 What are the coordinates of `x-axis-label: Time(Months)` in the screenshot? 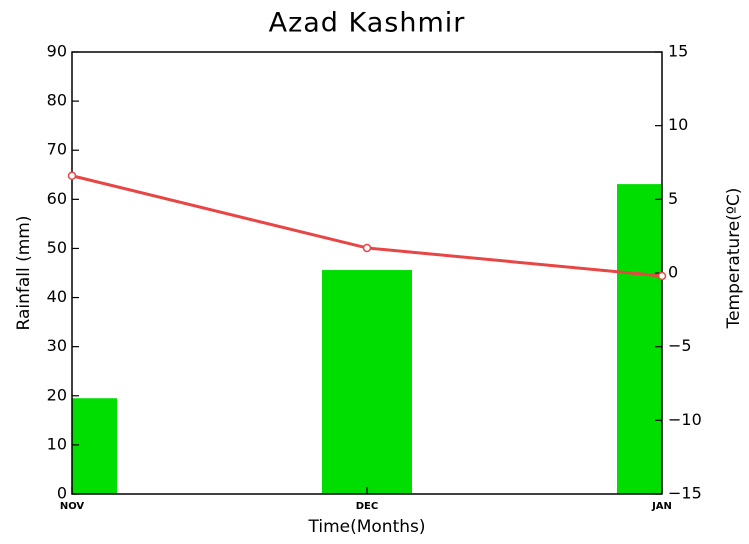 It's located at (366, 527).